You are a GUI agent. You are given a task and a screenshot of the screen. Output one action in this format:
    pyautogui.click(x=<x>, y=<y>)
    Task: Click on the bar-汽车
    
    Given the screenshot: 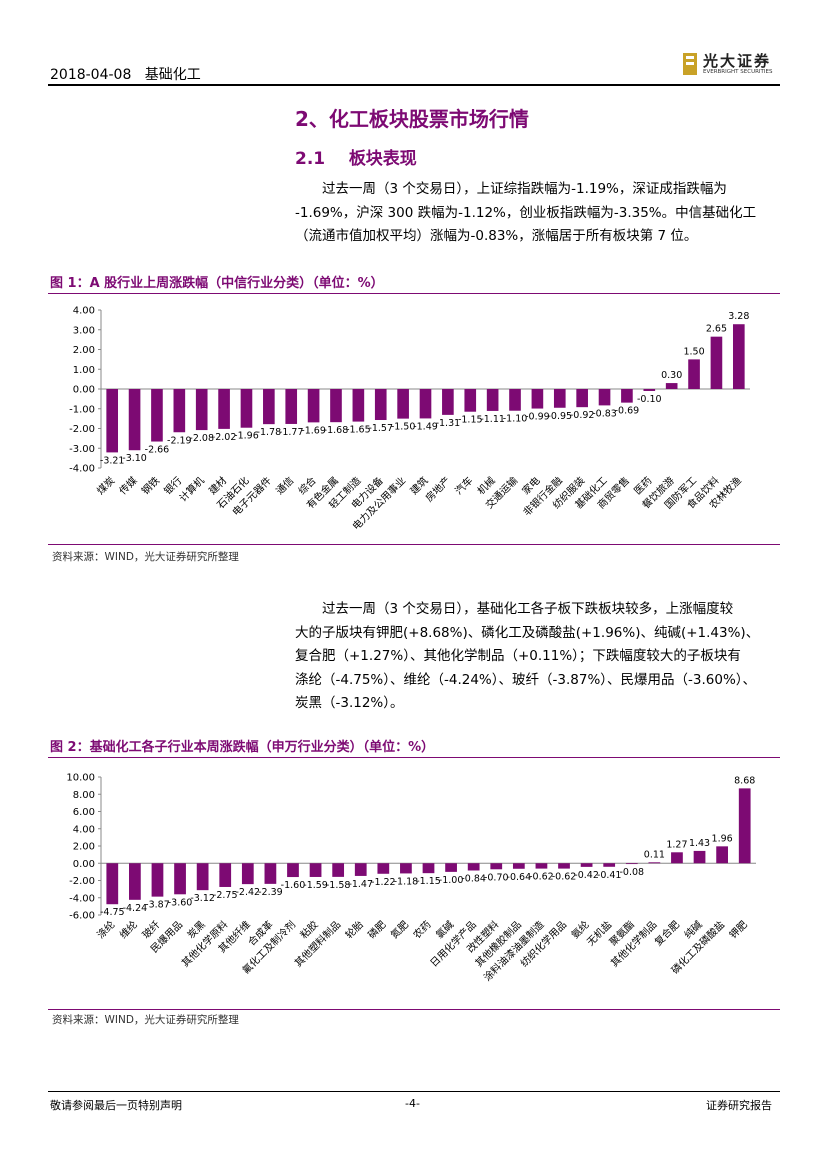 What is the action you would take?
    pyautogui.click(x=470, y=400)
    